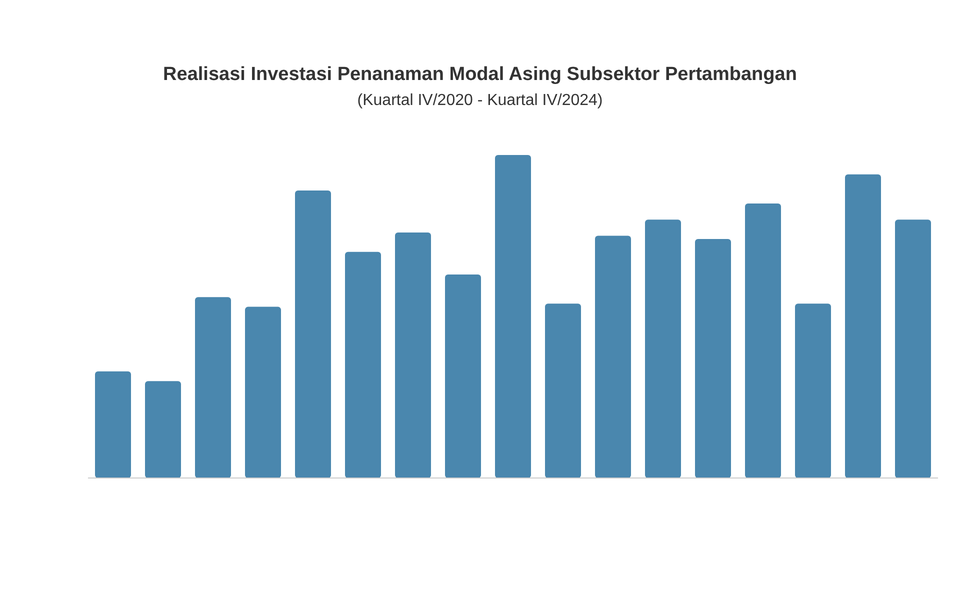 The height and width of the screenshot is (600, 960). What do you see at coordinates (480, 74) in the screenshot?
I see `chart-title: Realisasi Investasi Penanaman Modal Asing Subsektor Pertambangan` at bounding box center [480, 74].